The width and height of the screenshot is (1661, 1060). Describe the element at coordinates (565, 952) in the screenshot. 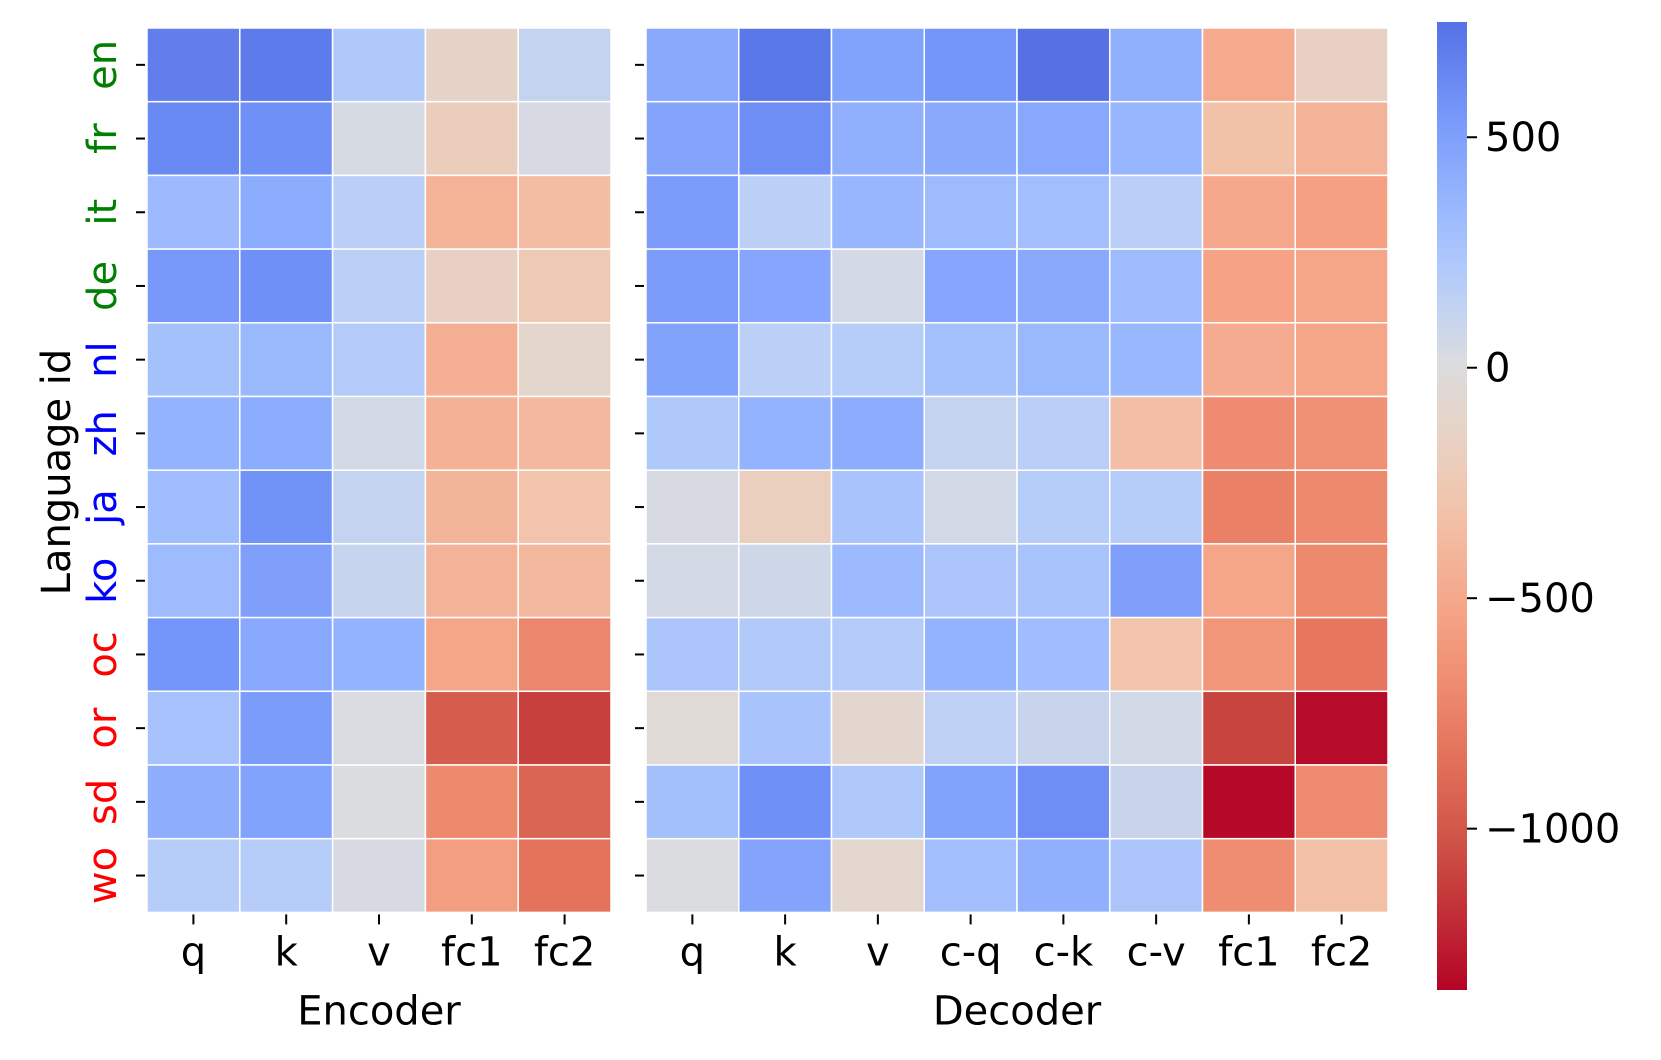

I see `encoder-x-tick-label-fc2: fc2` at that location.